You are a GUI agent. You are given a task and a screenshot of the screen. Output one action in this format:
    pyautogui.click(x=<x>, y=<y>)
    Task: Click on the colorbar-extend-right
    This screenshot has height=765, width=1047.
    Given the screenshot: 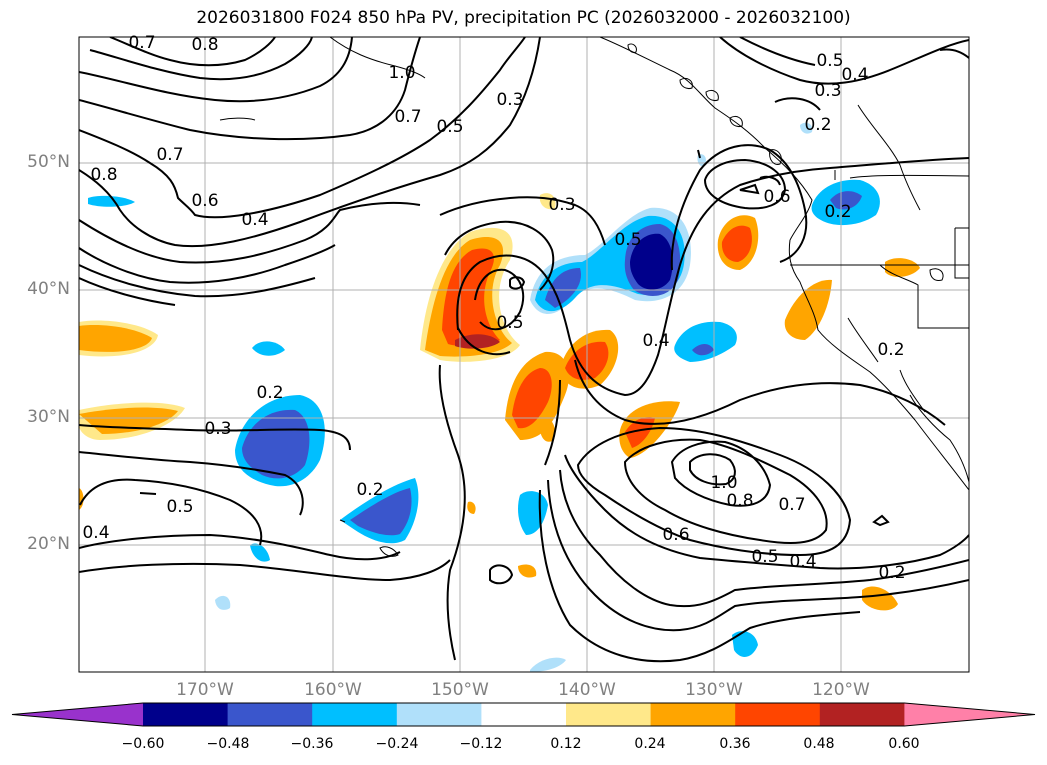 What is the action you would take?
    pyautogui.click(x=969, y=714)
    